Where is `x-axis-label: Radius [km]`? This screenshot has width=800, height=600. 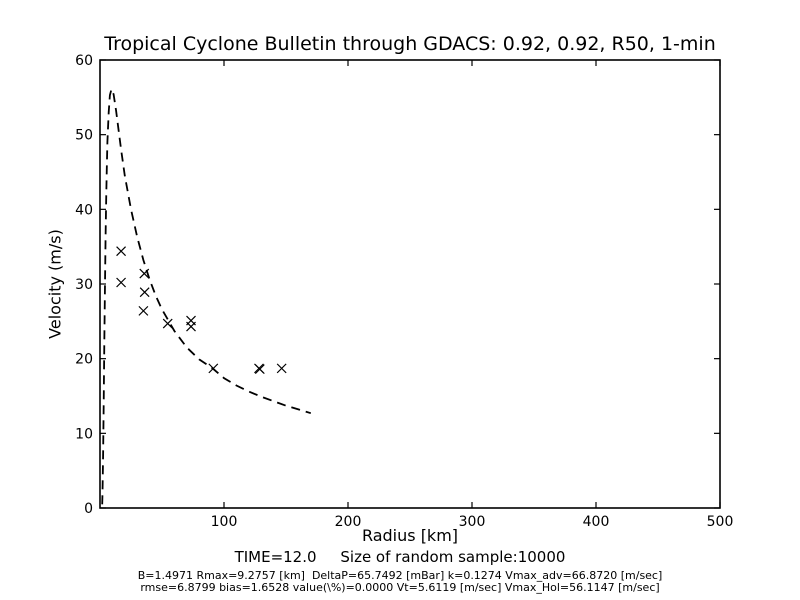
x-axis-label: Radius [km] is located at coordinates (410, 535).